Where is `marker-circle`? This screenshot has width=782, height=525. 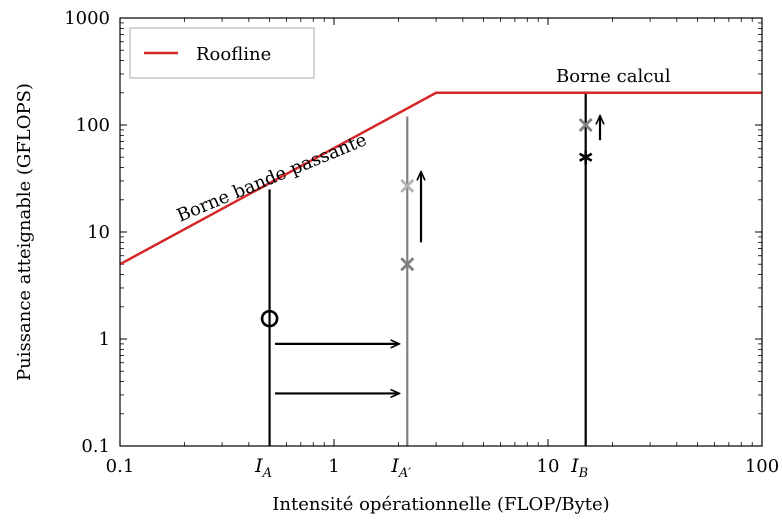
marker-circle is located at coordinates (269, 318).